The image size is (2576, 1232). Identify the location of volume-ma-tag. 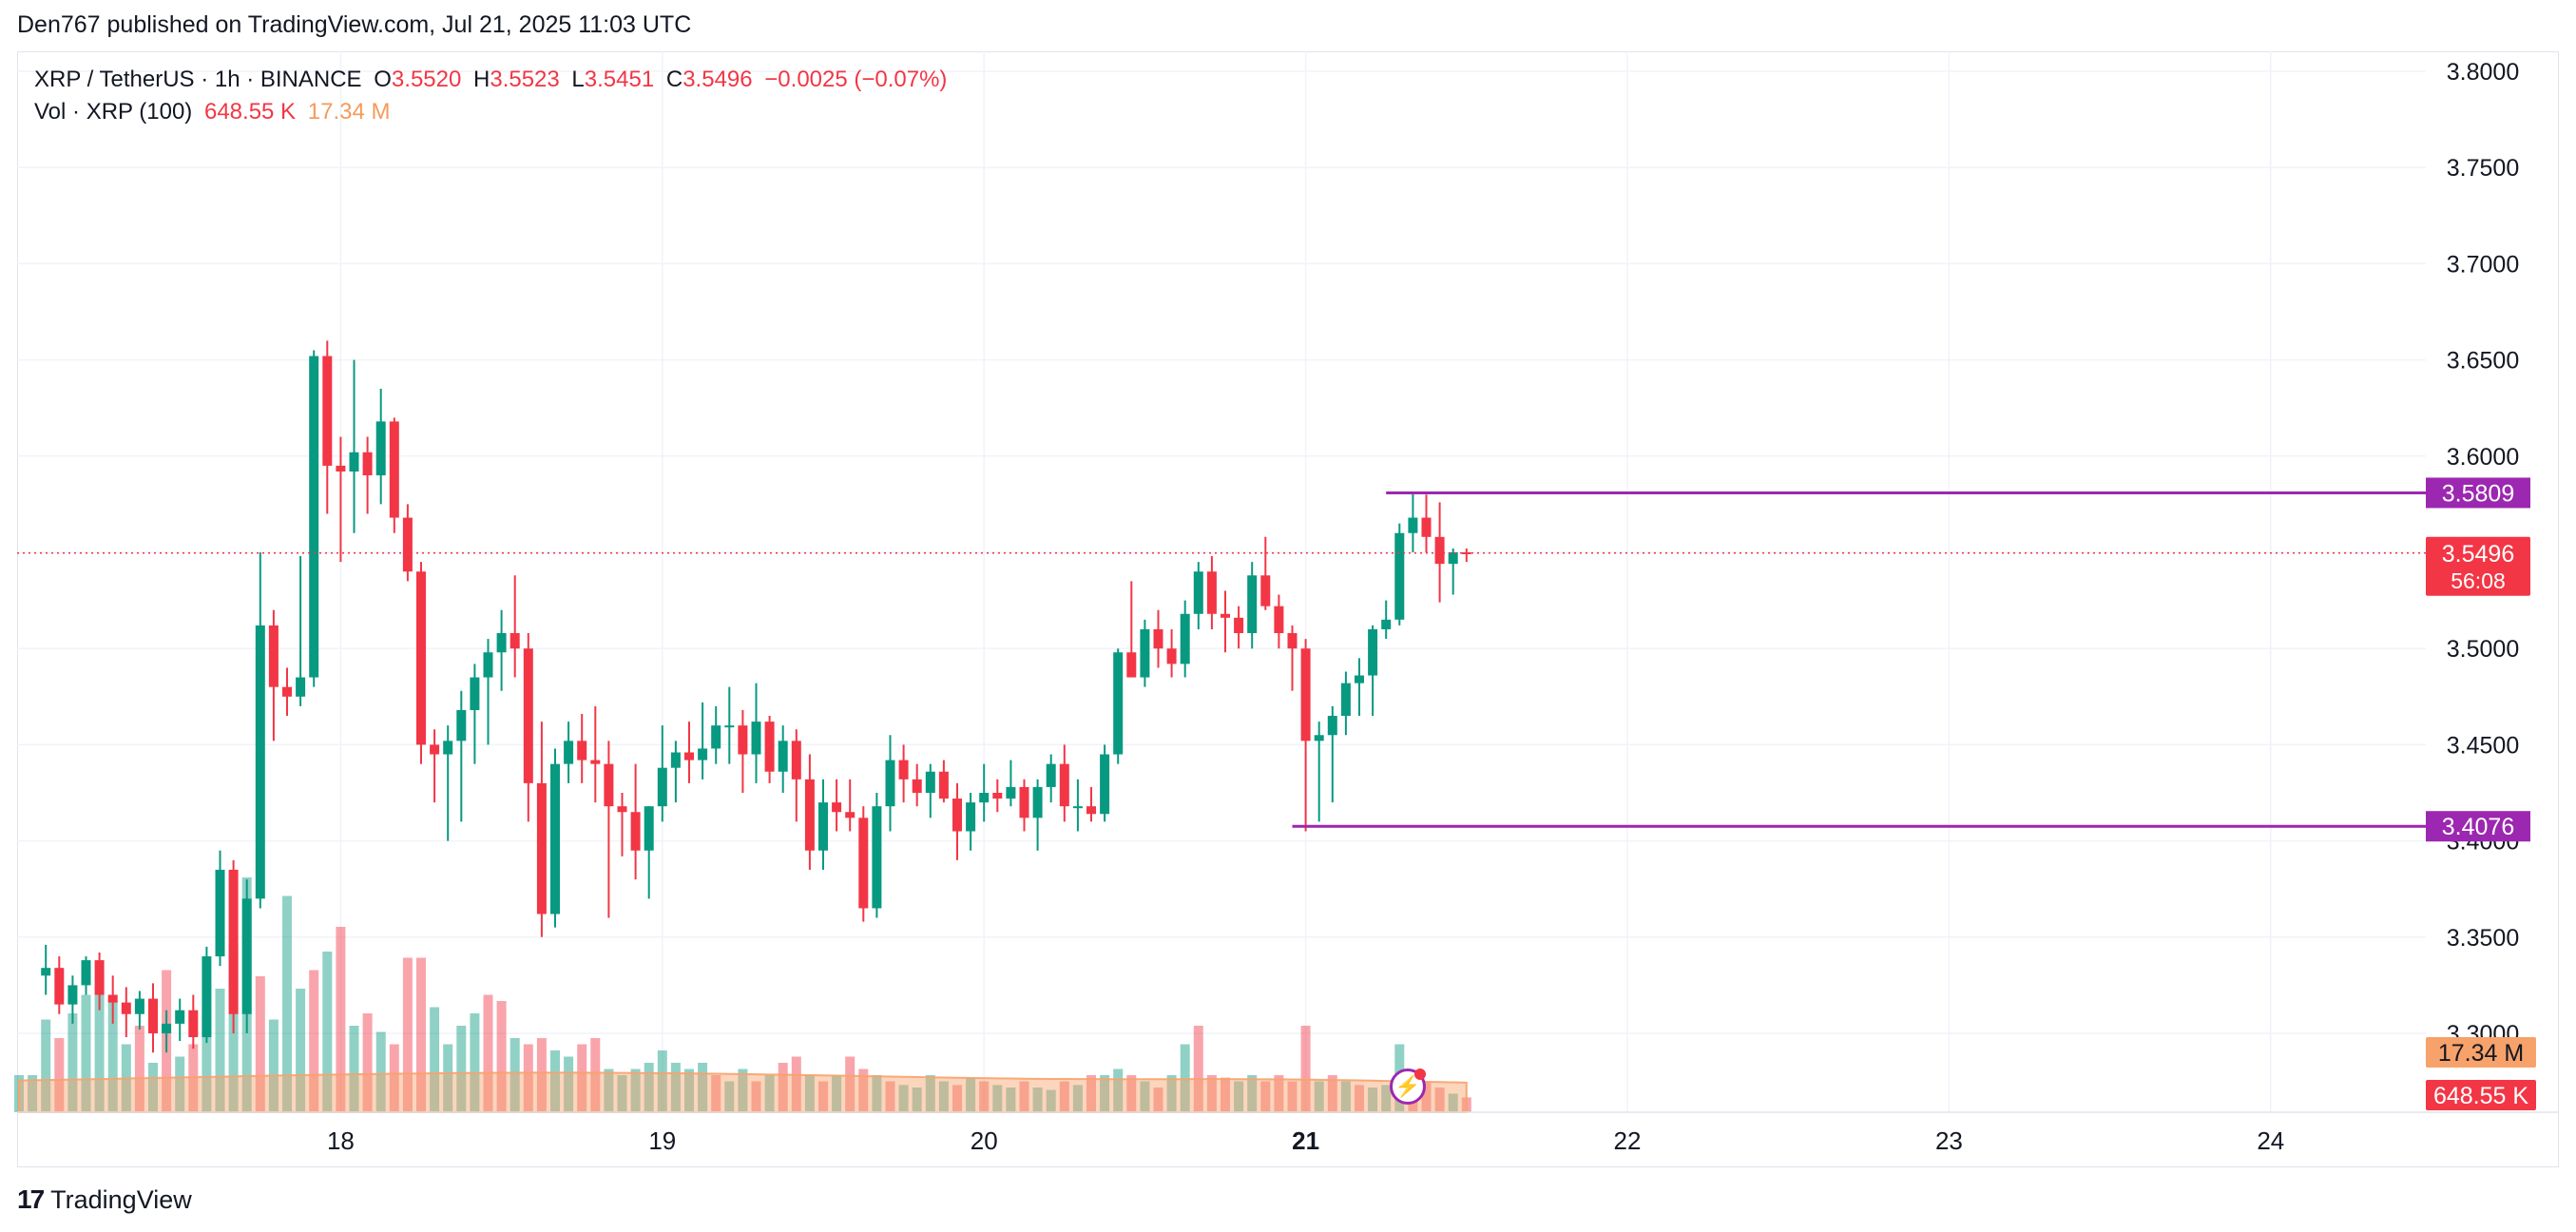
(2481, 1052).